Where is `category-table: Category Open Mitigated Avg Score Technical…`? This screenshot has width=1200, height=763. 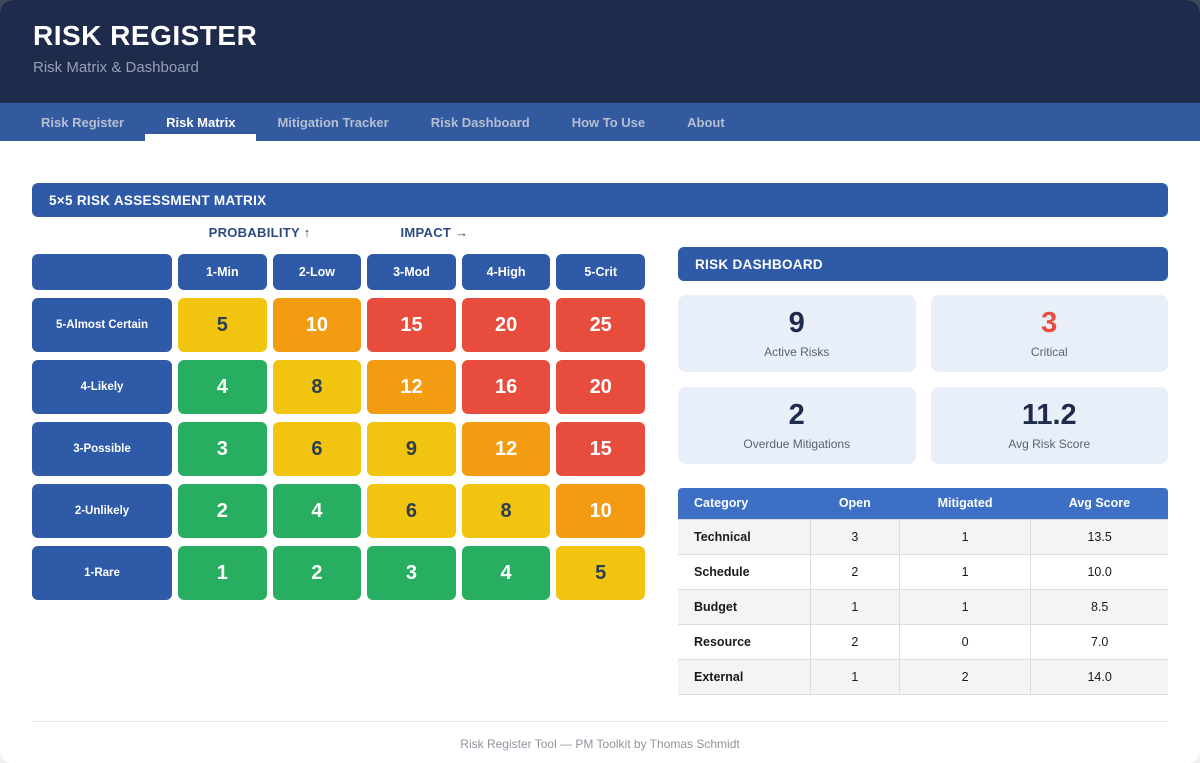
category-table: Category Open Mitigated Avg Score Technical… is located at coordinates (923, 591).